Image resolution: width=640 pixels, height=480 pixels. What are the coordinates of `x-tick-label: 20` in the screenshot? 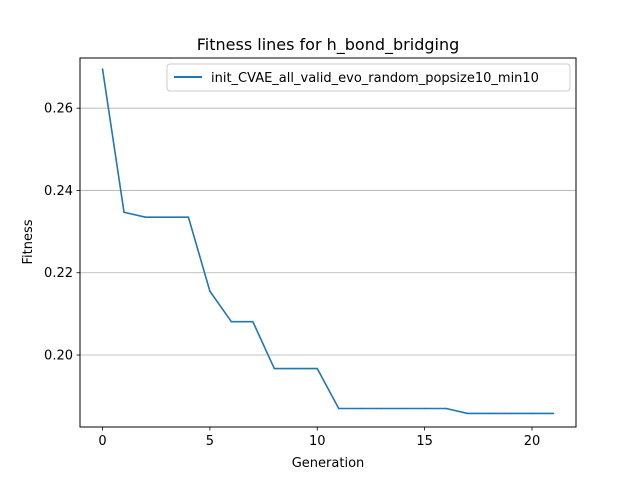 It's located at (532, 441).